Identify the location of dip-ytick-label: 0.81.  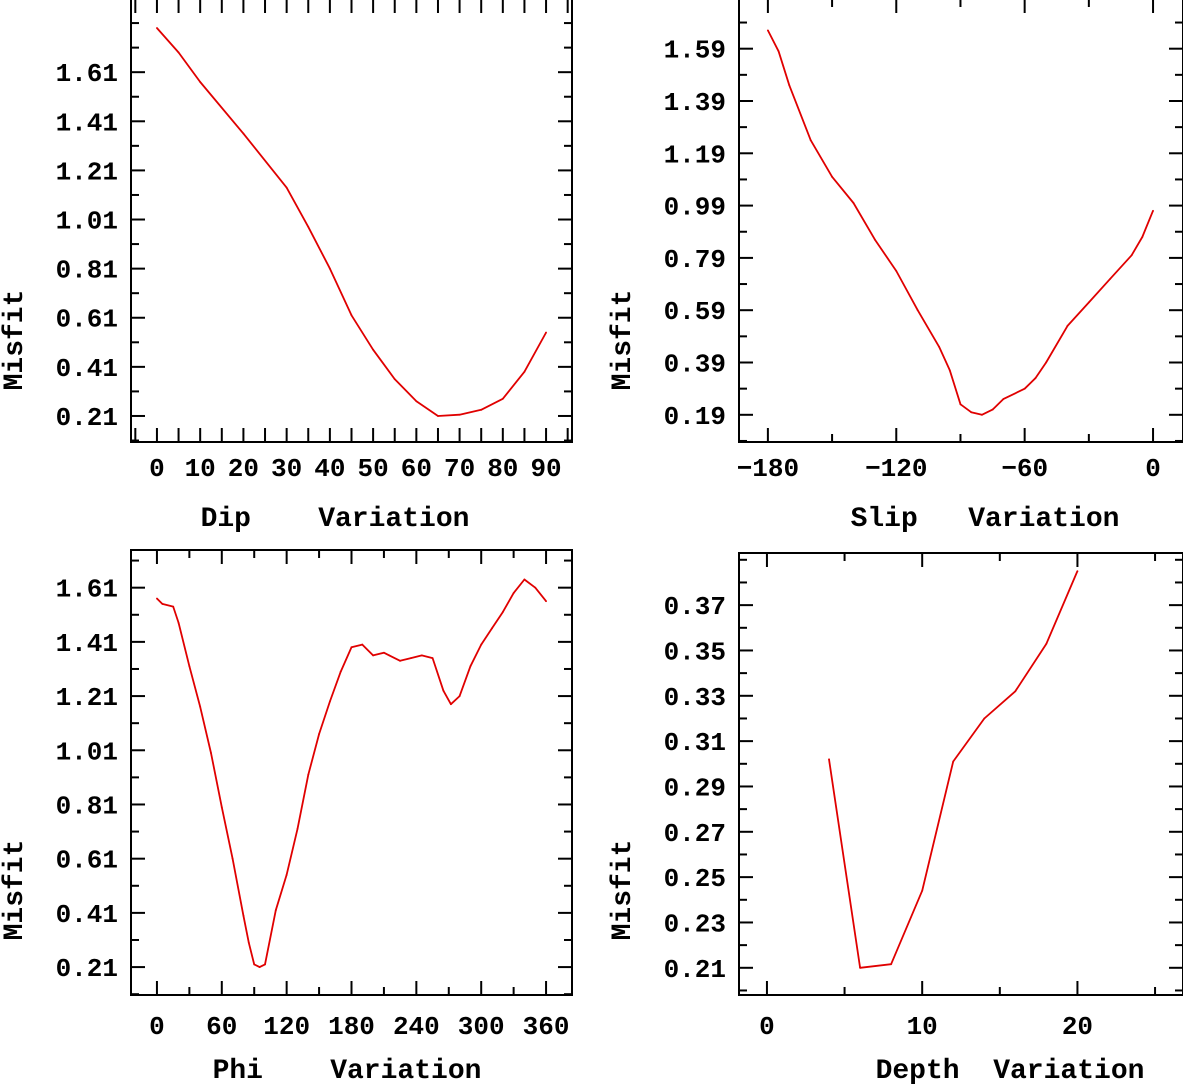
(87, 271).